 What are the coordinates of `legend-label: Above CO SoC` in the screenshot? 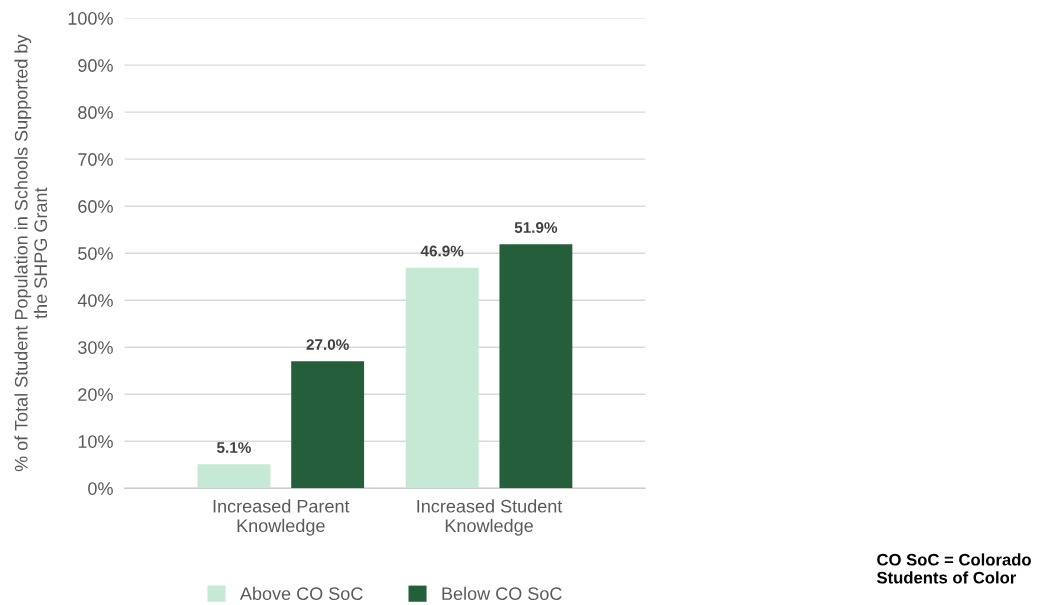 It's located at (301, 593).